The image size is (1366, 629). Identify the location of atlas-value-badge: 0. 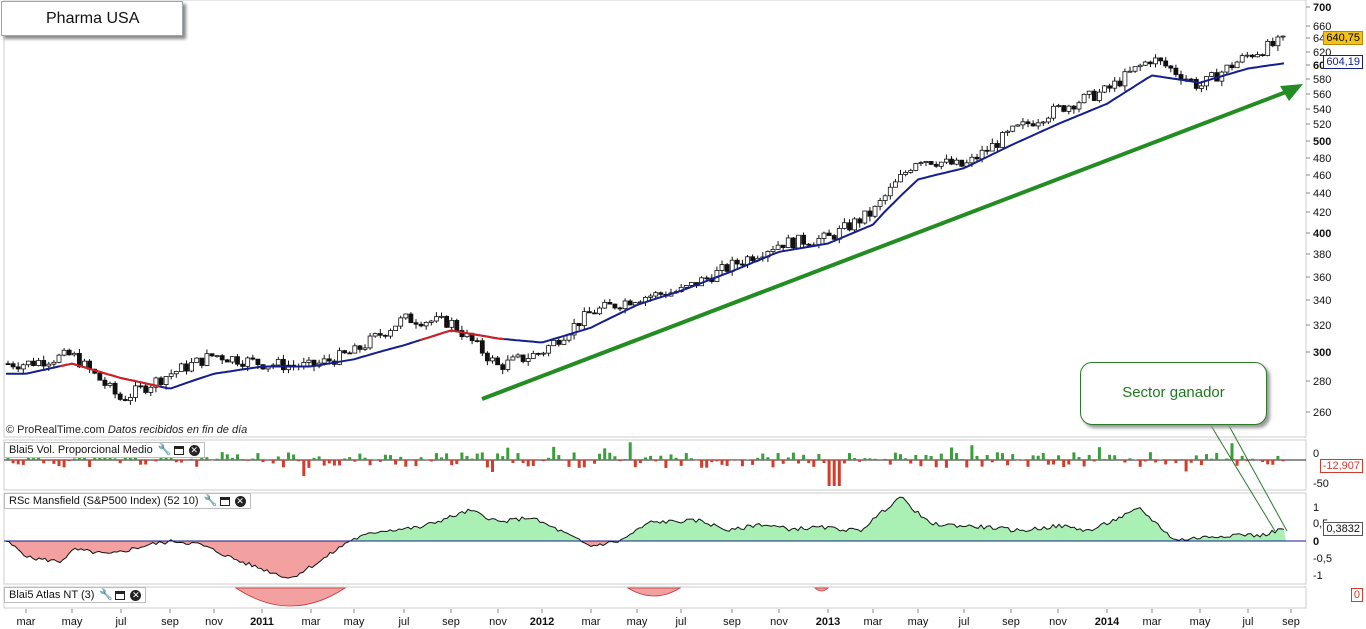
(1356, 595).